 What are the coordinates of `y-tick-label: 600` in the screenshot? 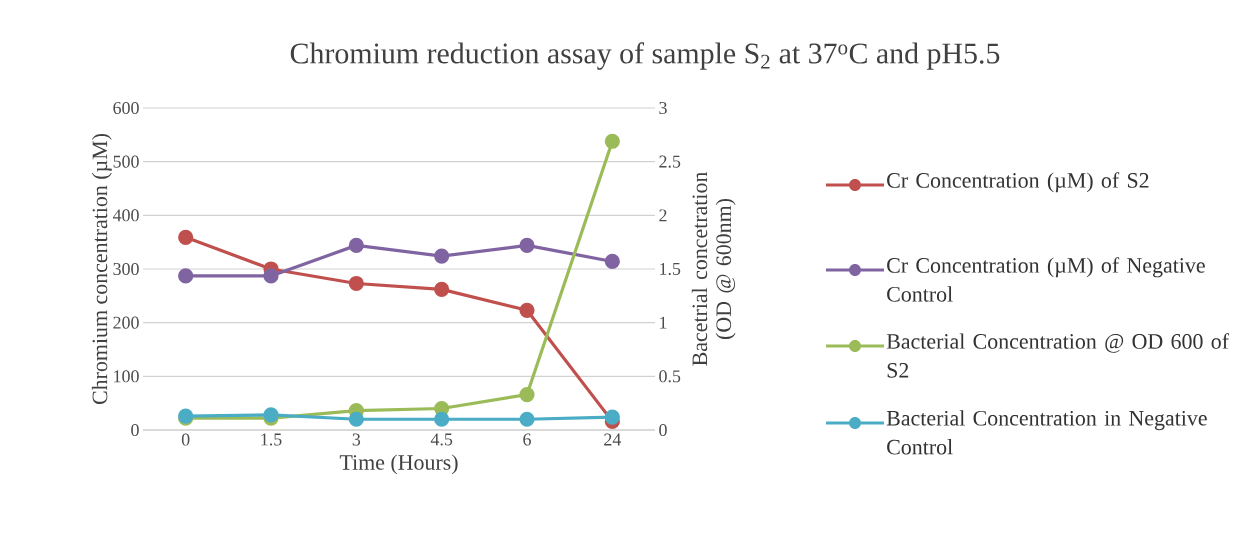 It's located at (126, 108).